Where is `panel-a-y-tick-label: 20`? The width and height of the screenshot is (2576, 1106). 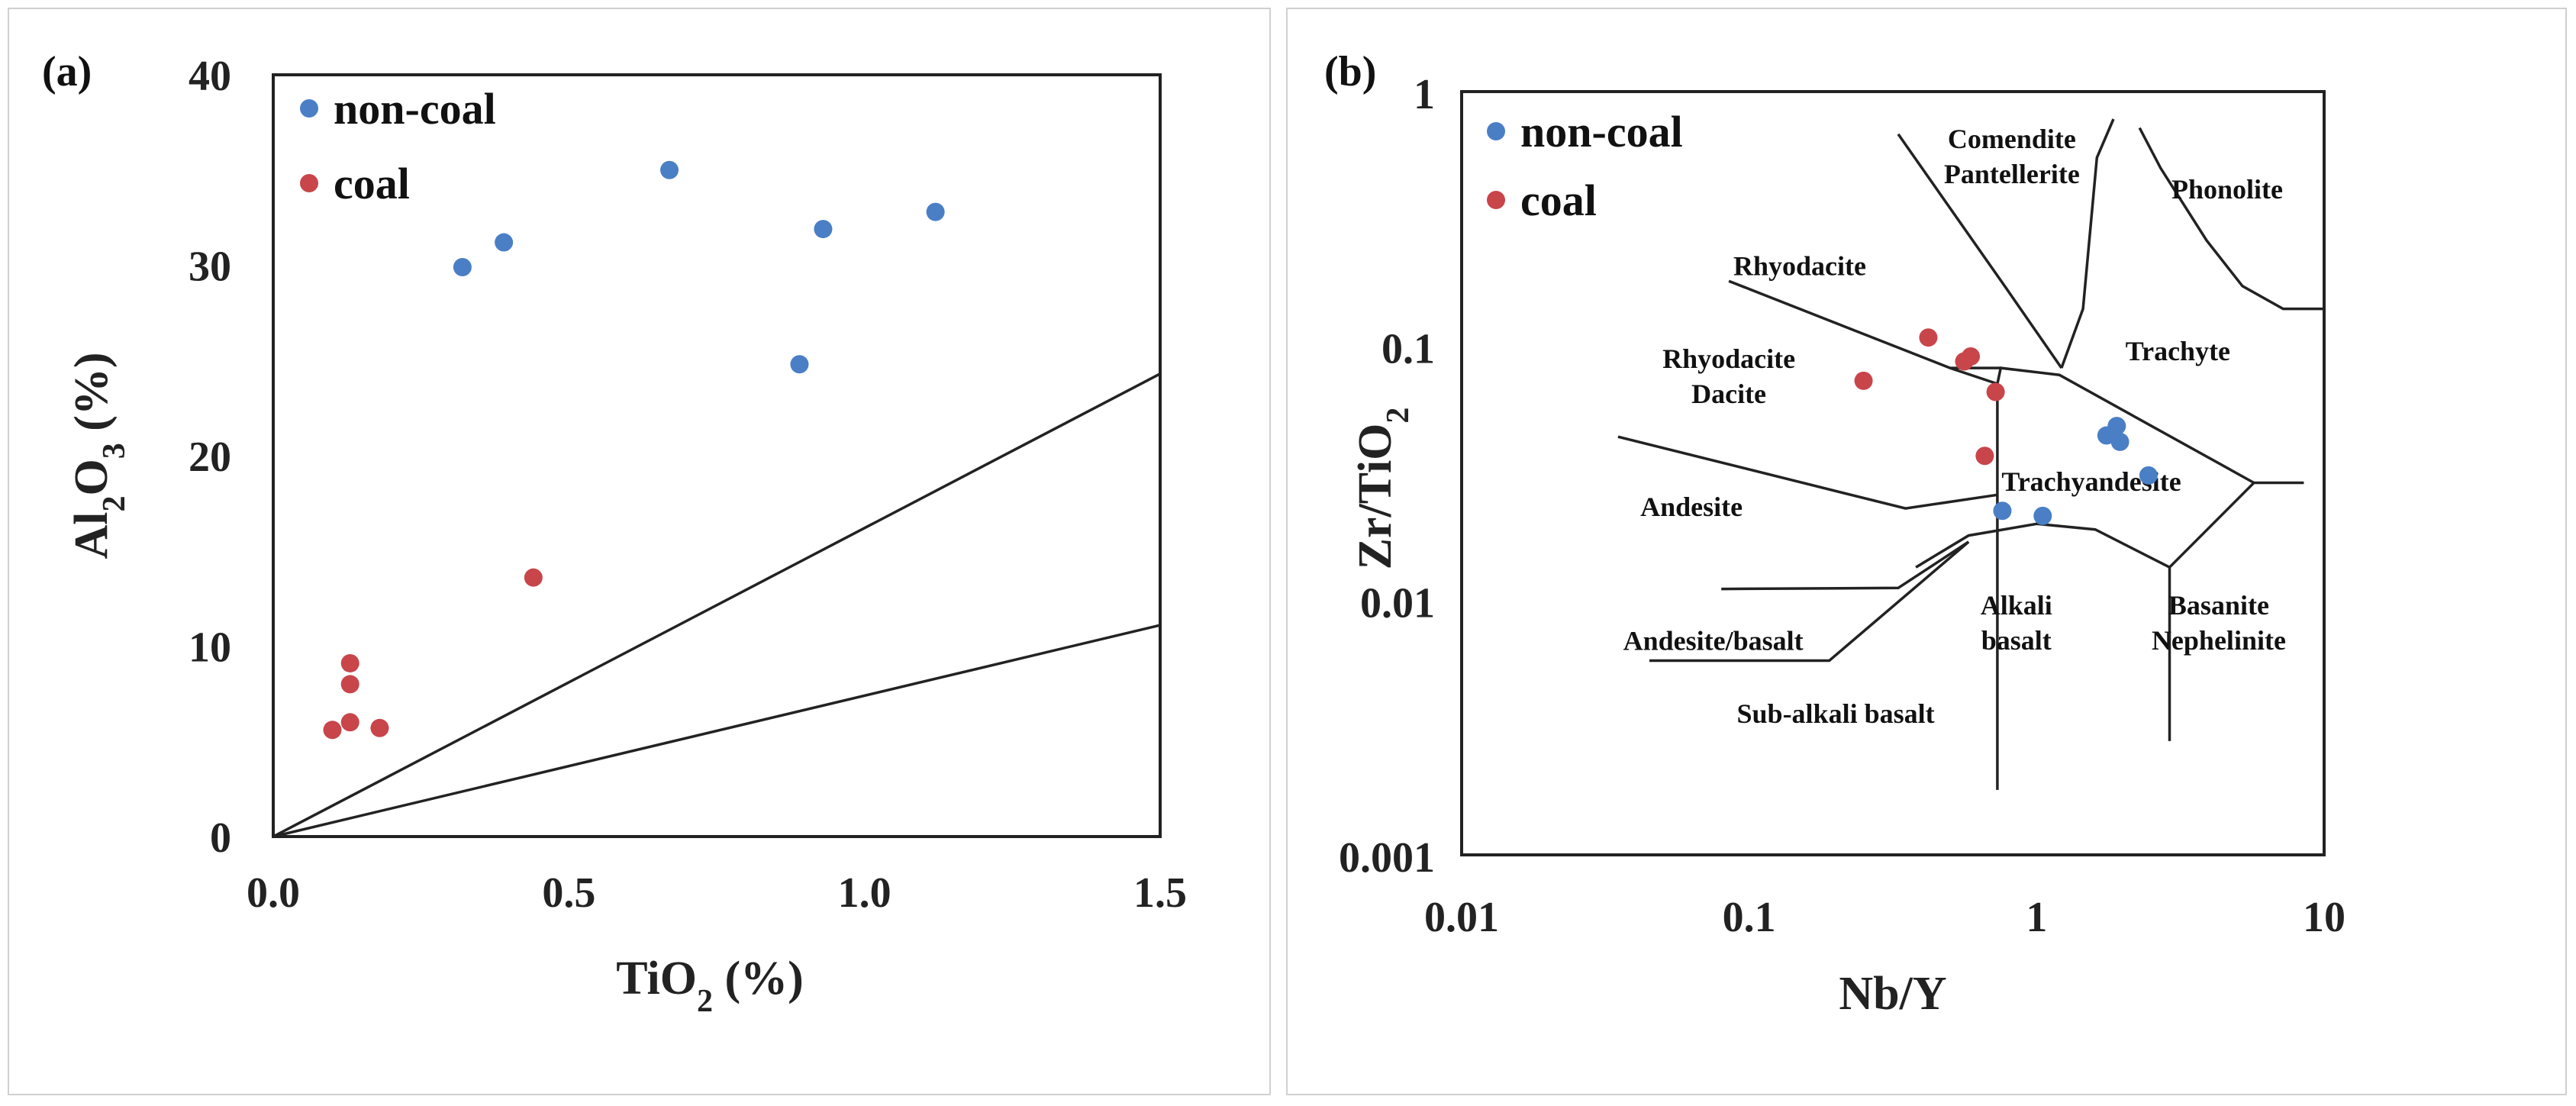
panel-a-y-tick-label: 20 is located at coordinates (210, 458).